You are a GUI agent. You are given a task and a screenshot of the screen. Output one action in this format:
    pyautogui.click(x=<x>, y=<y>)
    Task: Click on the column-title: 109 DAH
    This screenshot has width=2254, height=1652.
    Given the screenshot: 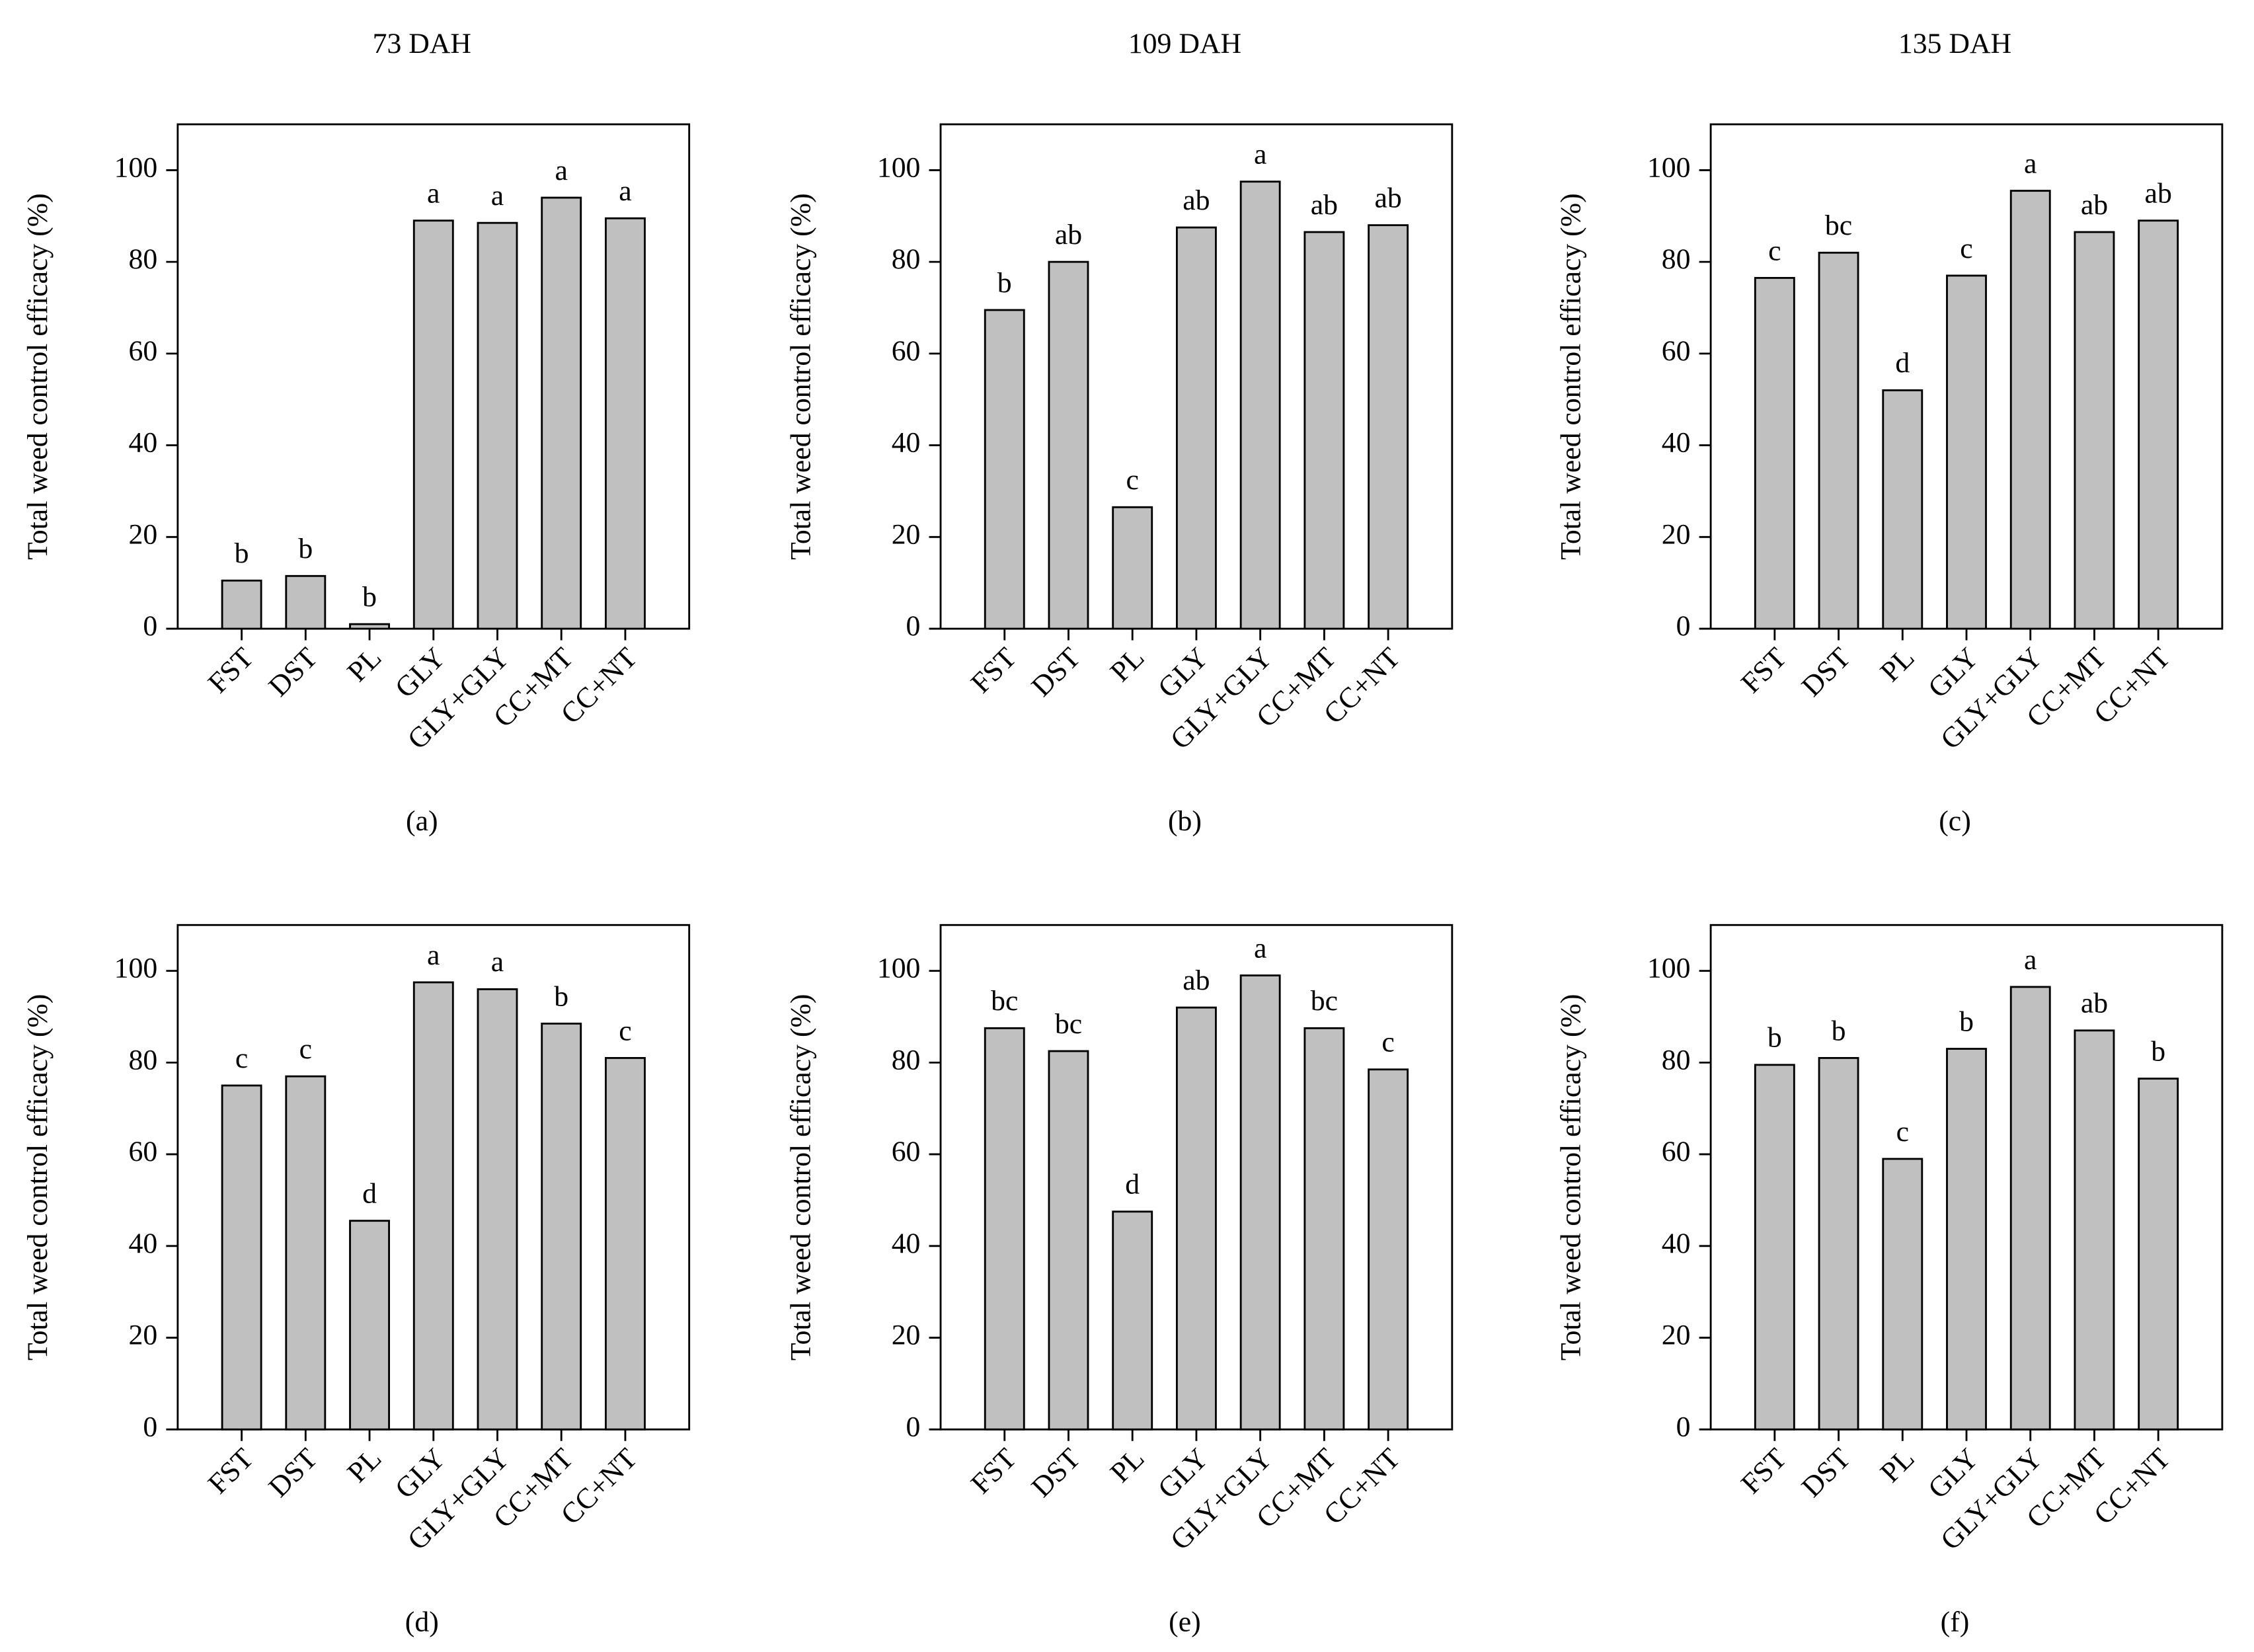 What is the action you would take?
    pyautogui.click(x=1184, y=43)
    